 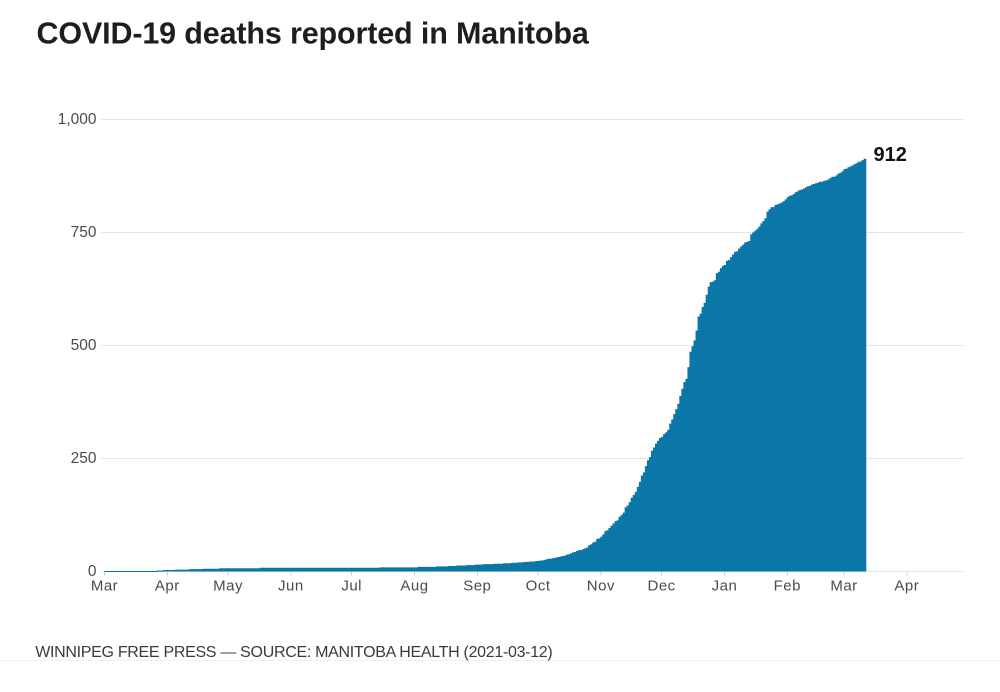 What do you see at coordinates (538, 586) in the screenshot?
I see `svg-text: Oct` at bounding box center [538, 586].